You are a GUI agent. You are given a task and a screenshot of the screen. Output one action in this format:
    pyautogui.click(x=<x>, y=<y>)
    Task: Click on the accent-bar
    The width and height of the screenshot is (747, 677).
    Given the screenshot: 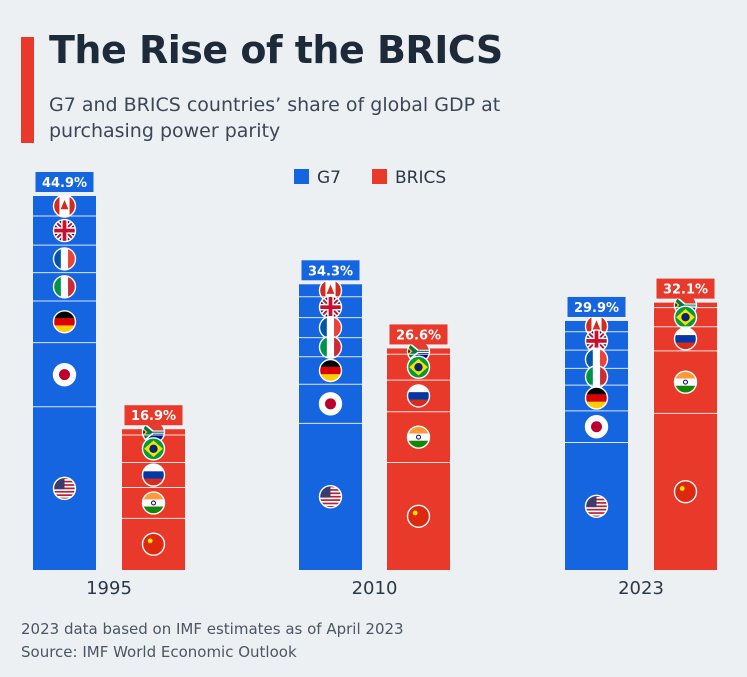 What is the action you would take?
    pyautogui.click(x=27, y=90)
    